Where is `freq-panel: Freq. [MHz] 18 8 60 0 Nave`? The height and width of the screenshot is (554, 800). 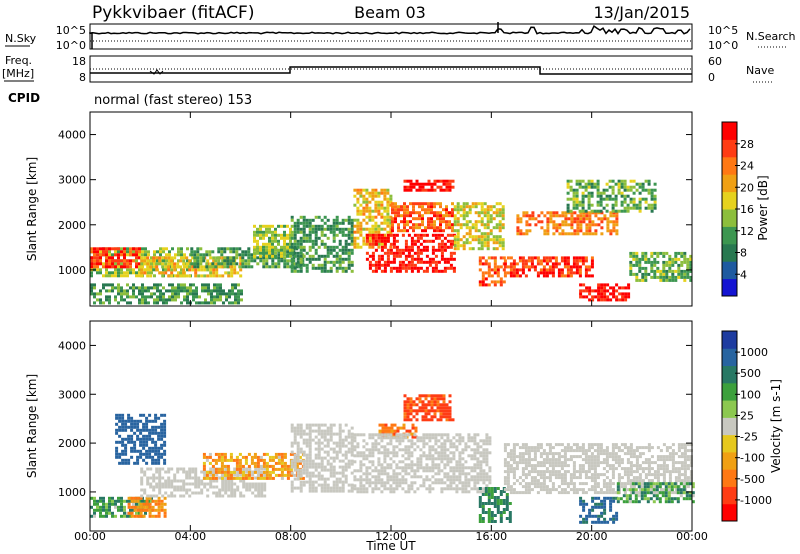 freq-panel: Freq. [MHz] 18 8 60 0 Nave is located at coordinates (388, 69).